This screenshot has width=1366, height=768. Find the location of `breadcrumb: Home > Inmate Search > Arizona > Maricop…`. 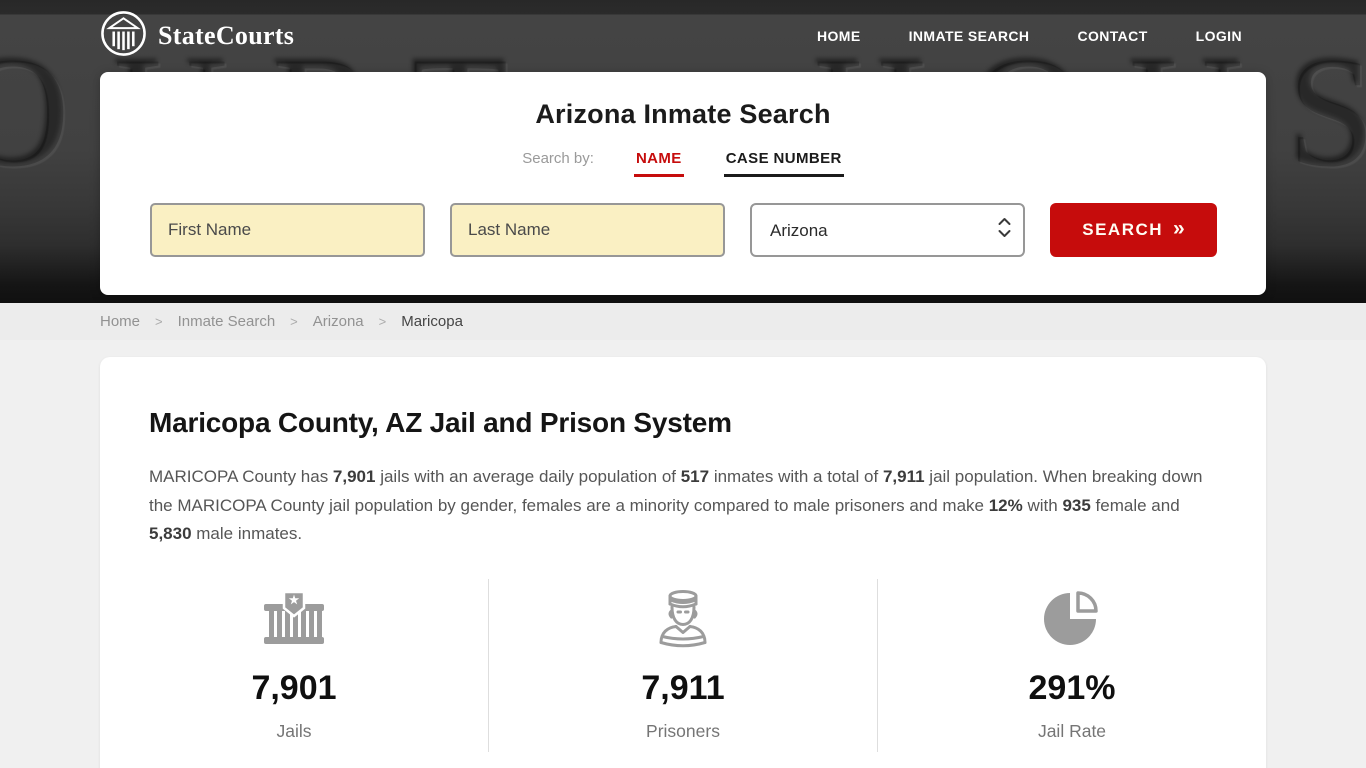

breadcrumb: Home > Inmate Search > Arizona > Maricop… is located at coordinates (683, 321).